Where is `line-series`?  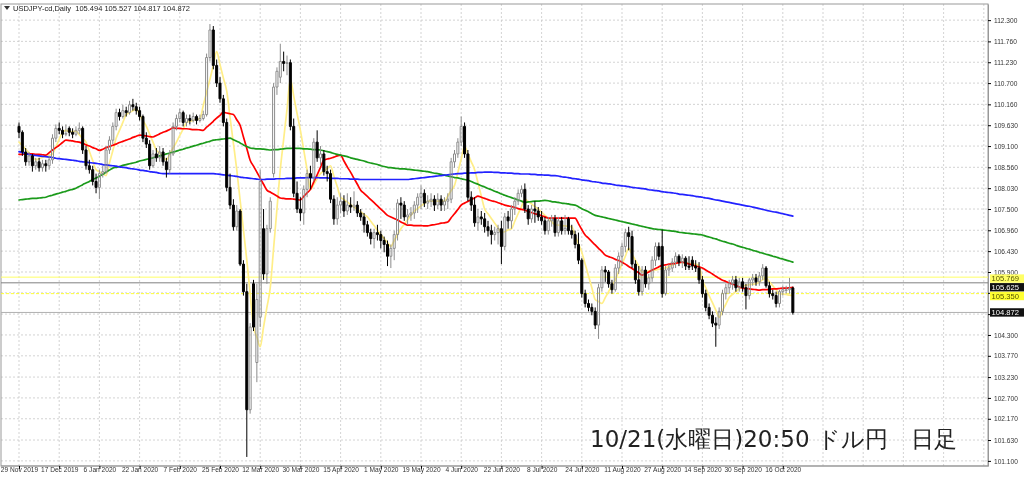 line-series is located at coordinates (406, 183).